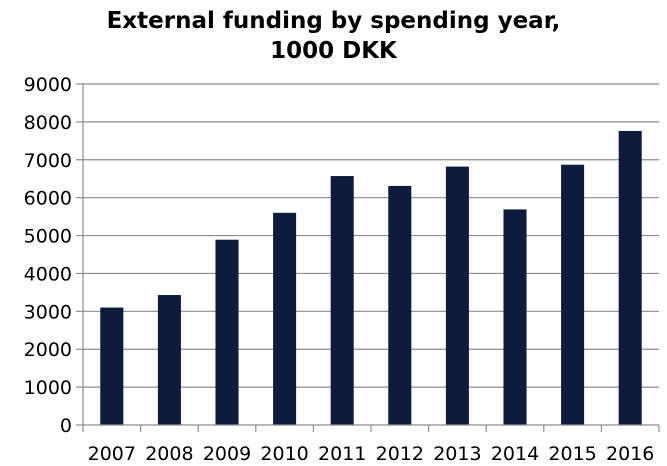 This screenshot has width=667, height=466. What do you see at coordinates (48, 237) in the screenshot?
I see `y-tick-label: 5000` at bounding box center [48, 237].